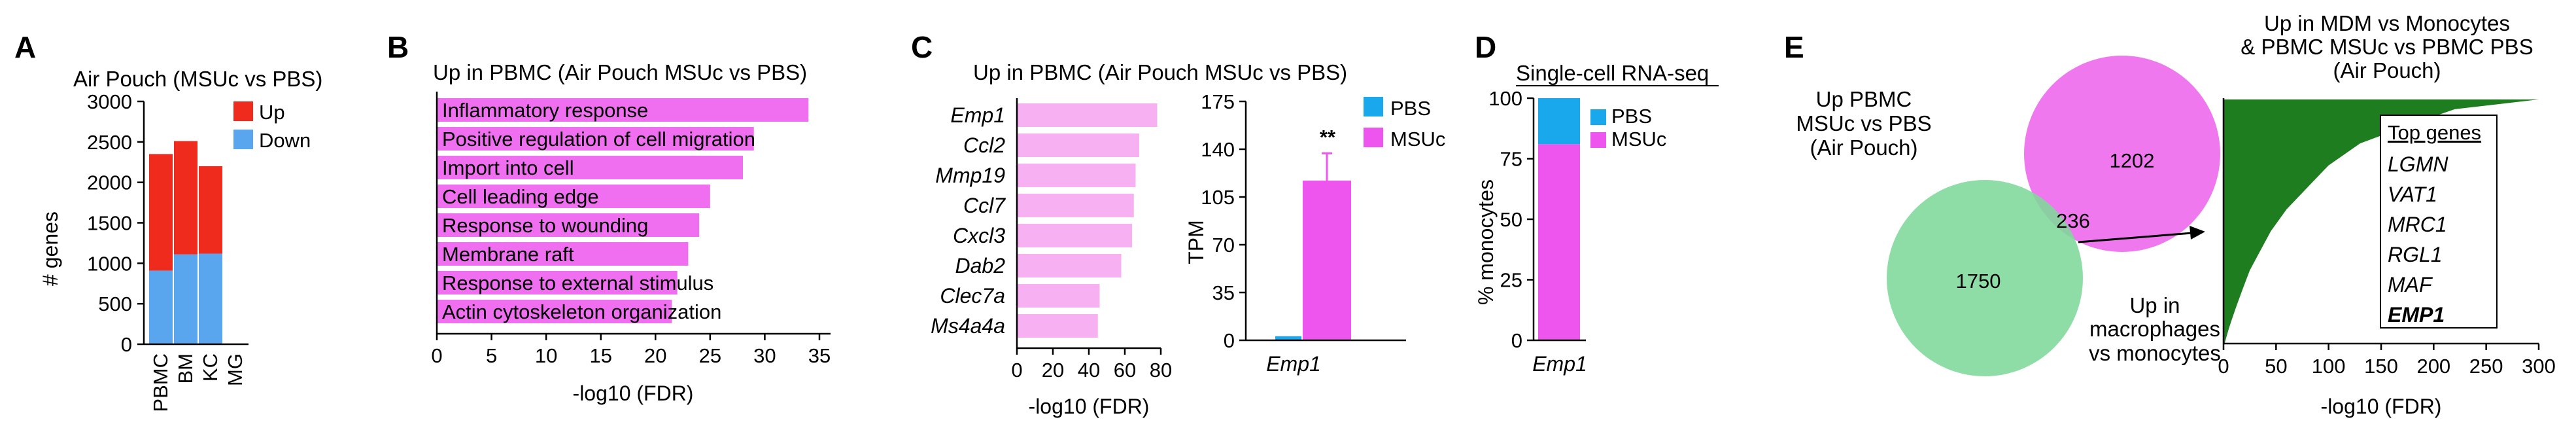  I want to click on x-tick-label: 60, so click(1125, 370).